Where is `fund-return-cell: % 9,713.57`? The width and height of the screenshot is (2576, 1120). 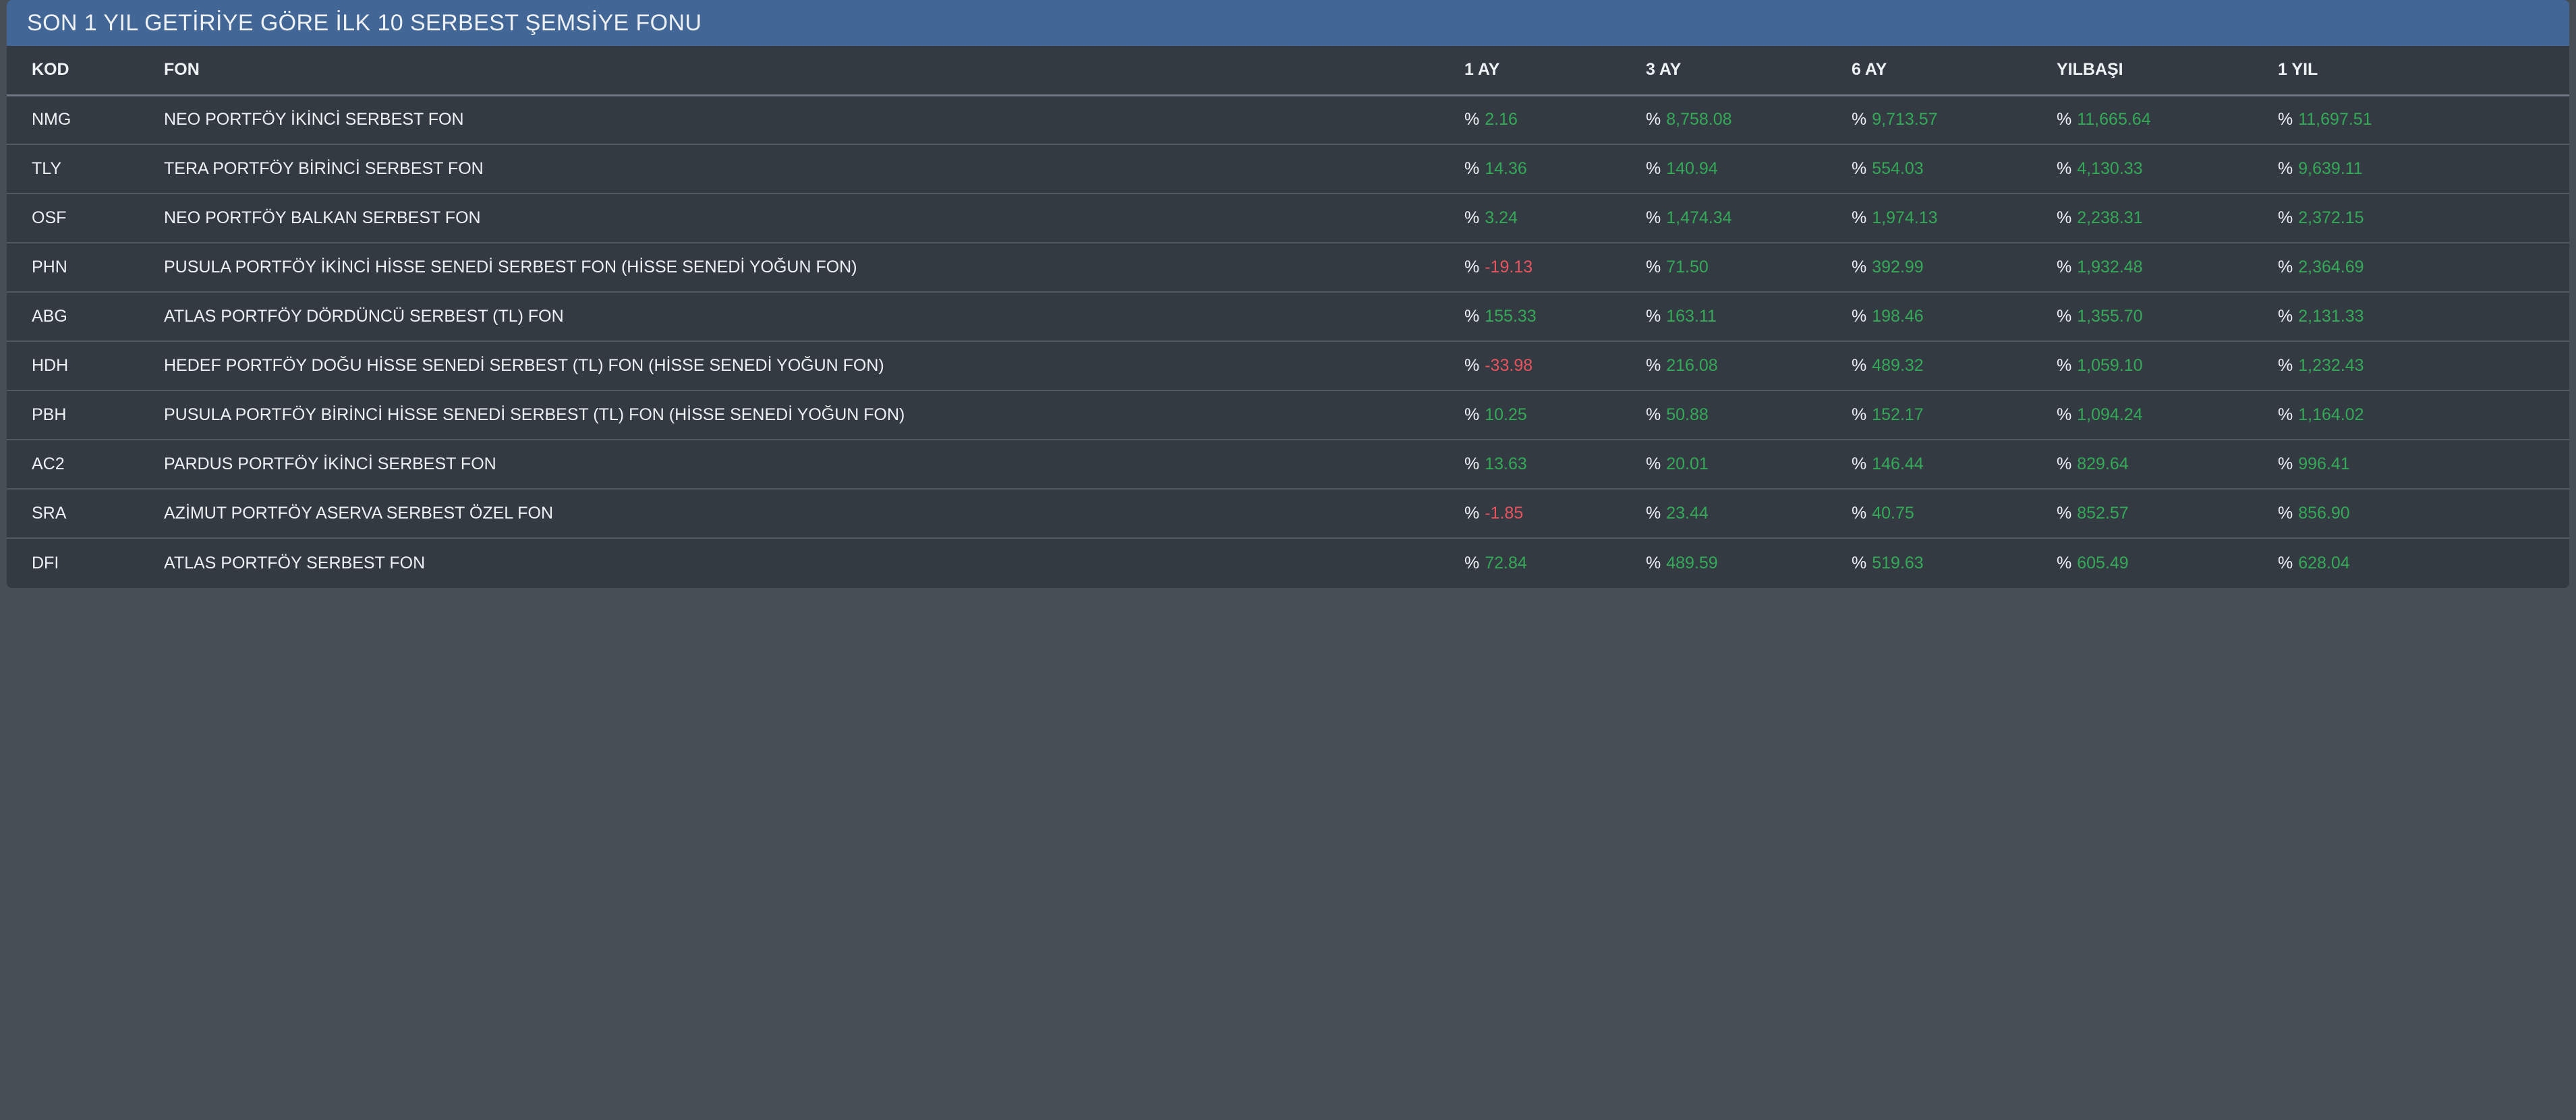 fund-return-cell: % 9,713.57 is located at coordinates (1954, 120).